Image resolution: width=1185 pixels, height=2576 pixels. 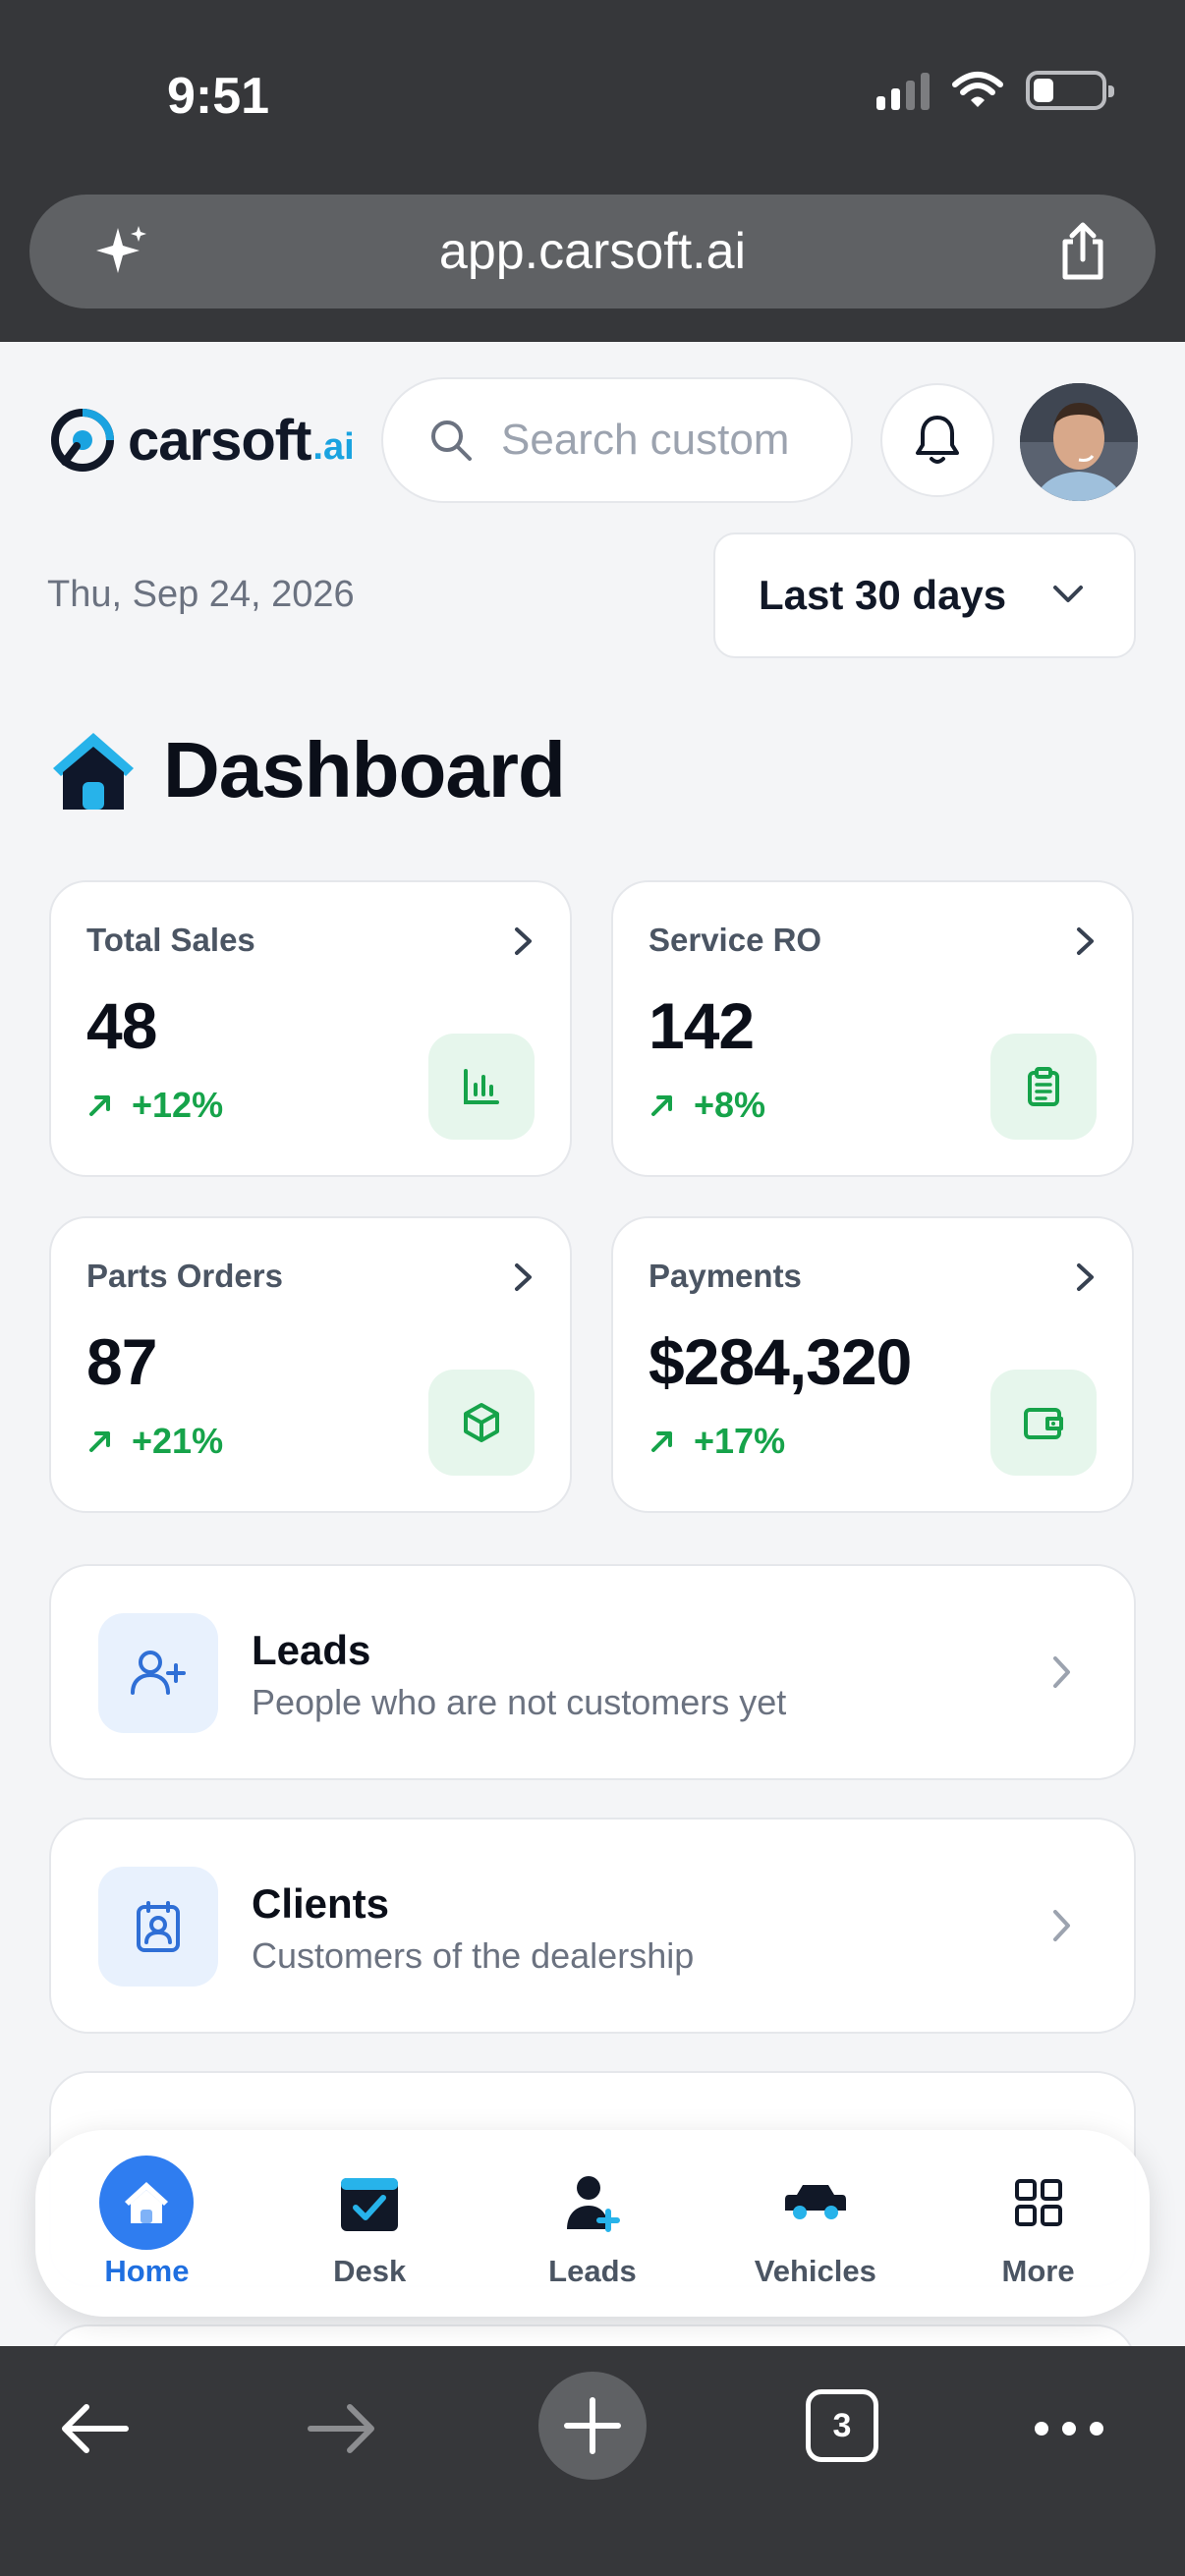 What do you see at coordinates (593, 2204) in the screenshot?
I see `user-add-icon` at bounding box center [593, 2204].